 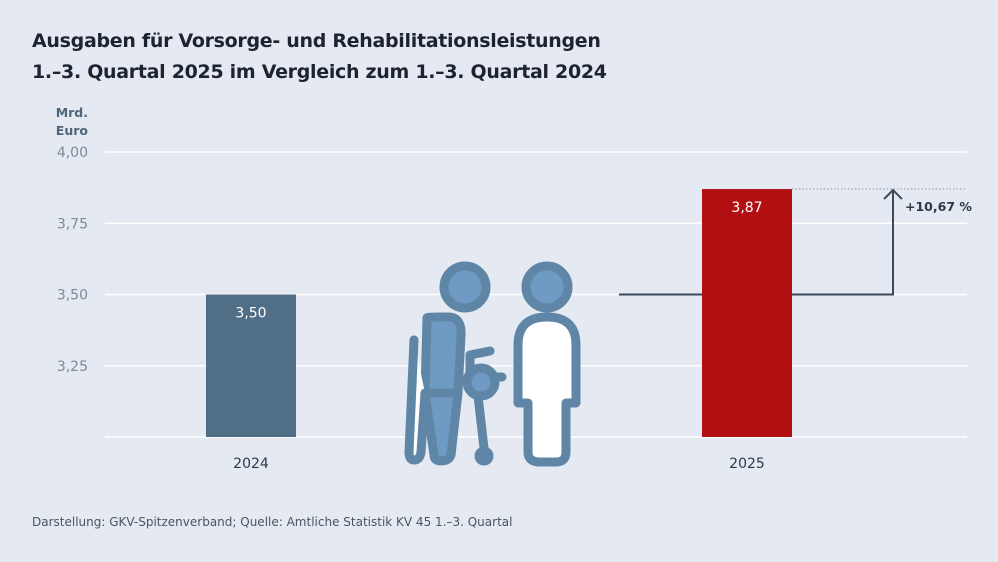 What do you see at coordinates (938, 206) in the screenshot?
I see `change-label: +10,67 %` at bounding box center [938, 206].